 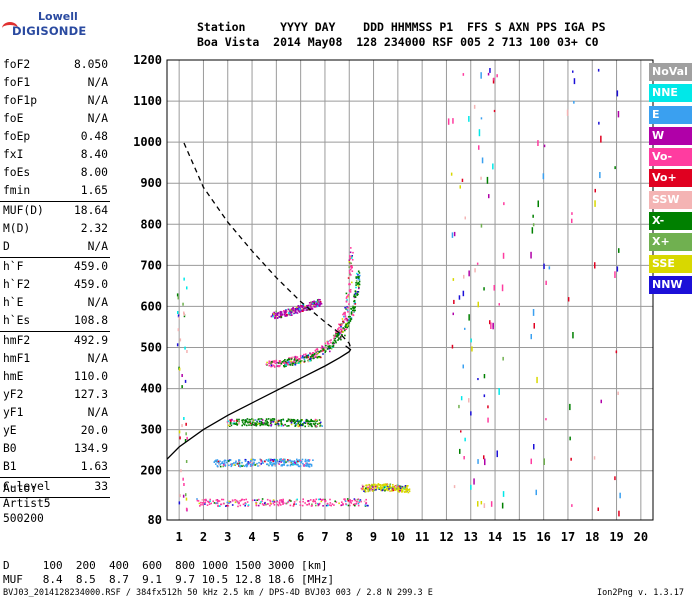 What do you see at coordinates (27, 503) in the screenshot?
I see `autoscaling-info: Auto: Artist5 500200` at bounding box center [27, 503].